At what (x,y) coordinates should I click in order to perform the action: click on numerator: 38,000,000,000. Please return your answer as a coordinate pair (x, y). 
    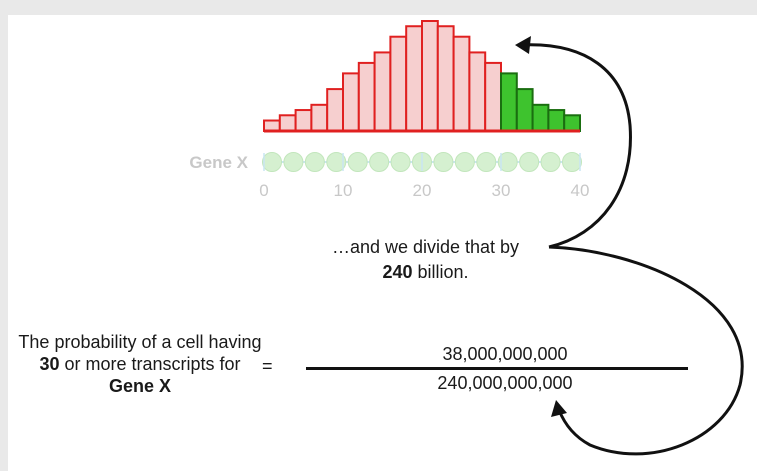
    Looking at the image, I should click on (505, 354).